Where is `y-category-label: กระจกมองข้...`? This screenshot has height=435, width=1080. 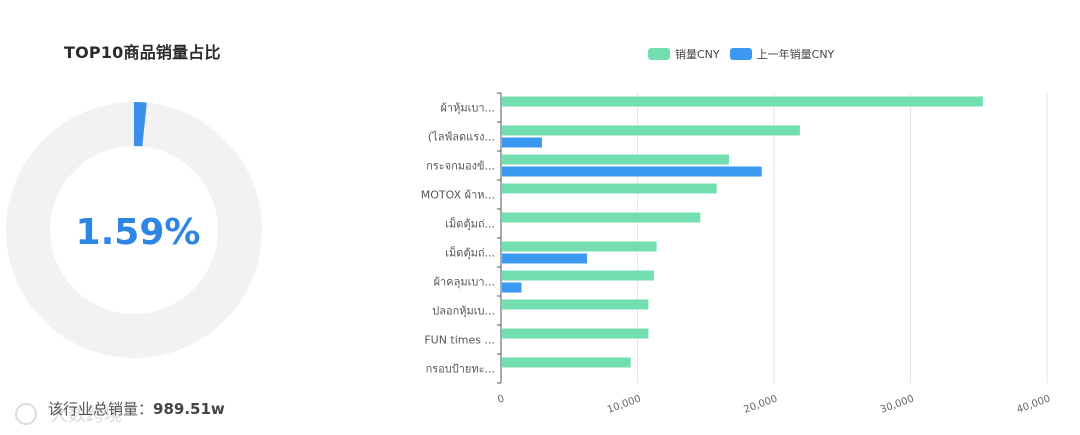
y-category-label: กระจกมองข้... is located at coordinates (460, 166).